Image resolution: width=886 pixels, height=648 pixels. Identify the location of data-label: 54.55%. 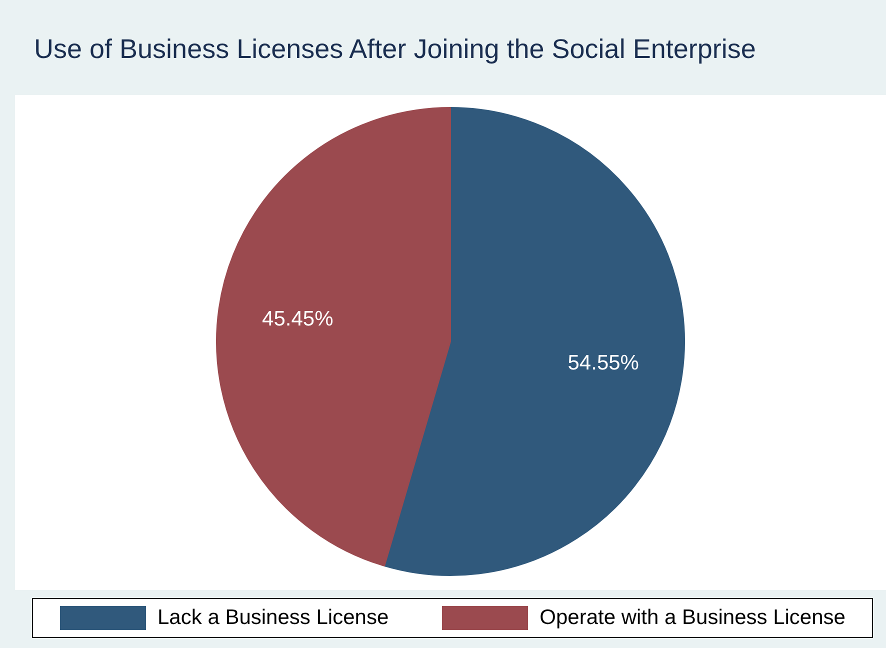
(603, 362).